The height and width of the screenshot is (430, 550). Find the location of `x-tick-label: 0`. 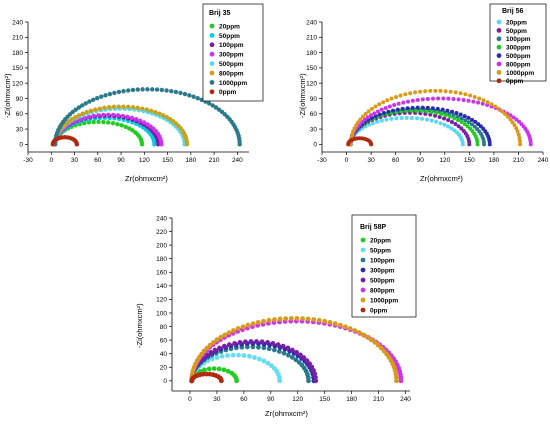

x-tick-label: 0 is located at coordinates (51, 160).